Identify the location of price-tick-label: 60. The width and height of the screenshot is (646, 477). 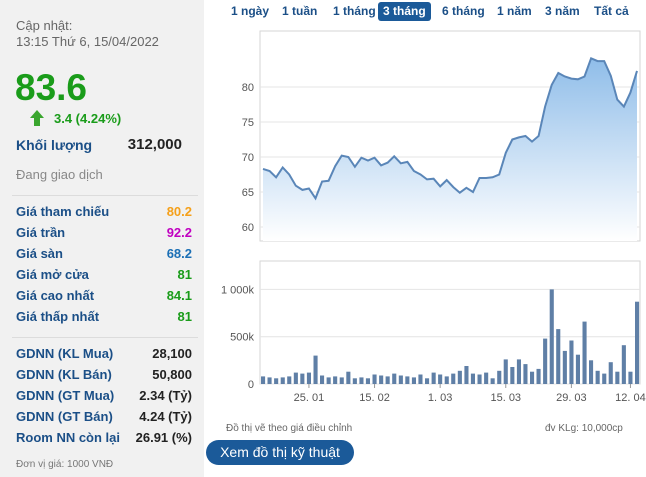
(248, 228).